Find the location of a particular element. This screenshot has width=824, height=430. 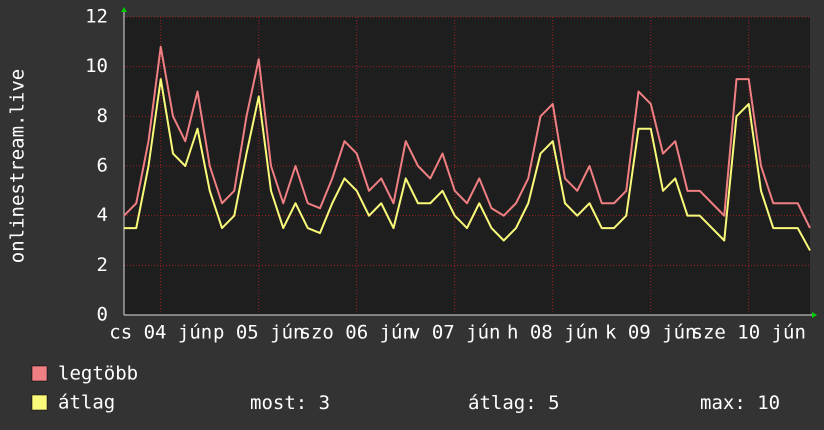

stat-value: 5 is located at coordinates (553, 403).